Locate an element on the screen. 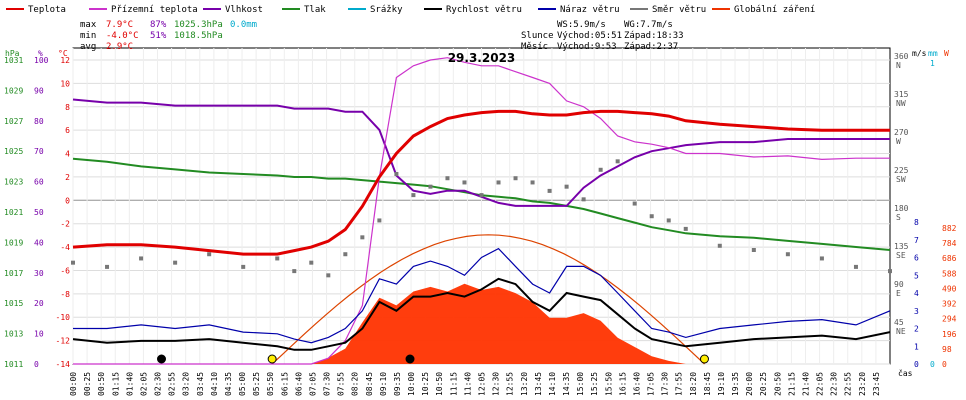 This screenshot has width=966, height=400. tick-hpa: 1013 is located at coordinates (13, 334).